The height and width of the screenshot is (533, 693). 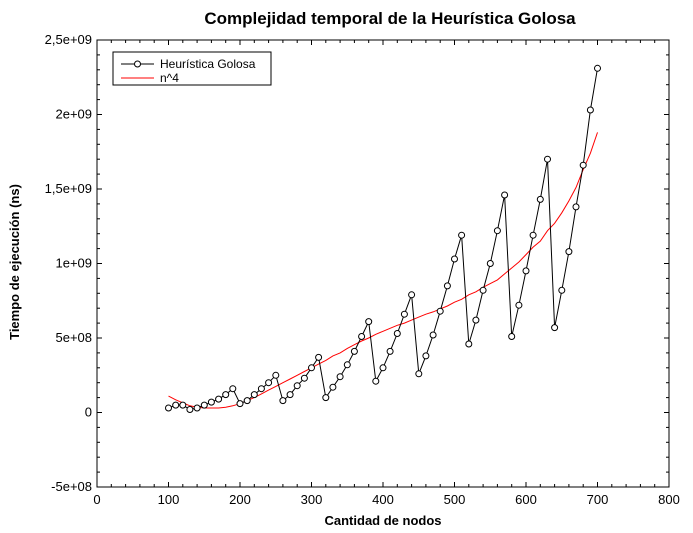 I want to click on legend: Heurística Golosa n^4, so click(x=192, y=68).